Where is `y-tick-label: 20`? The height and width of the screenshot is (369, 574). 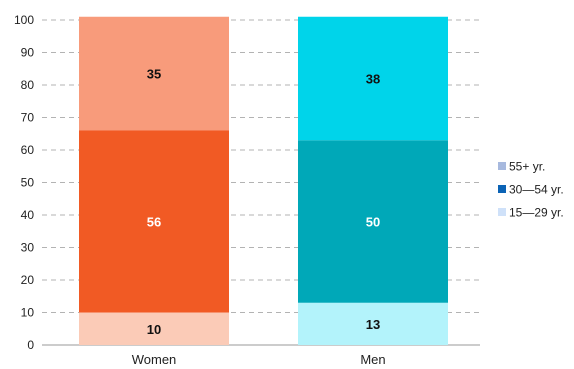 y-tick-label: 20 is located at coordinates (28, 280).